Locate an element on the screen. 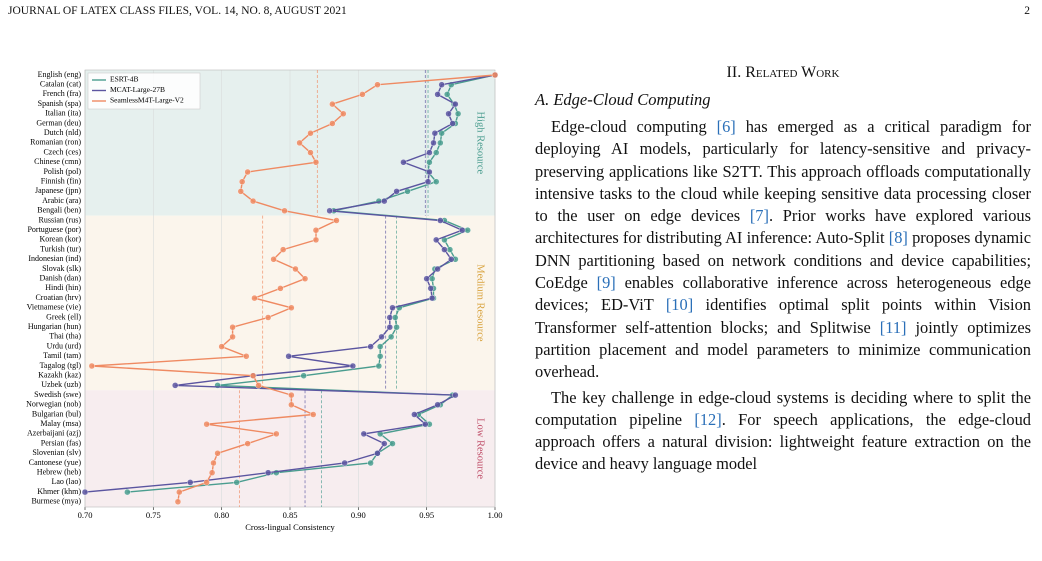  category-label: Thai (tha) is located at coordinates (65, 336).